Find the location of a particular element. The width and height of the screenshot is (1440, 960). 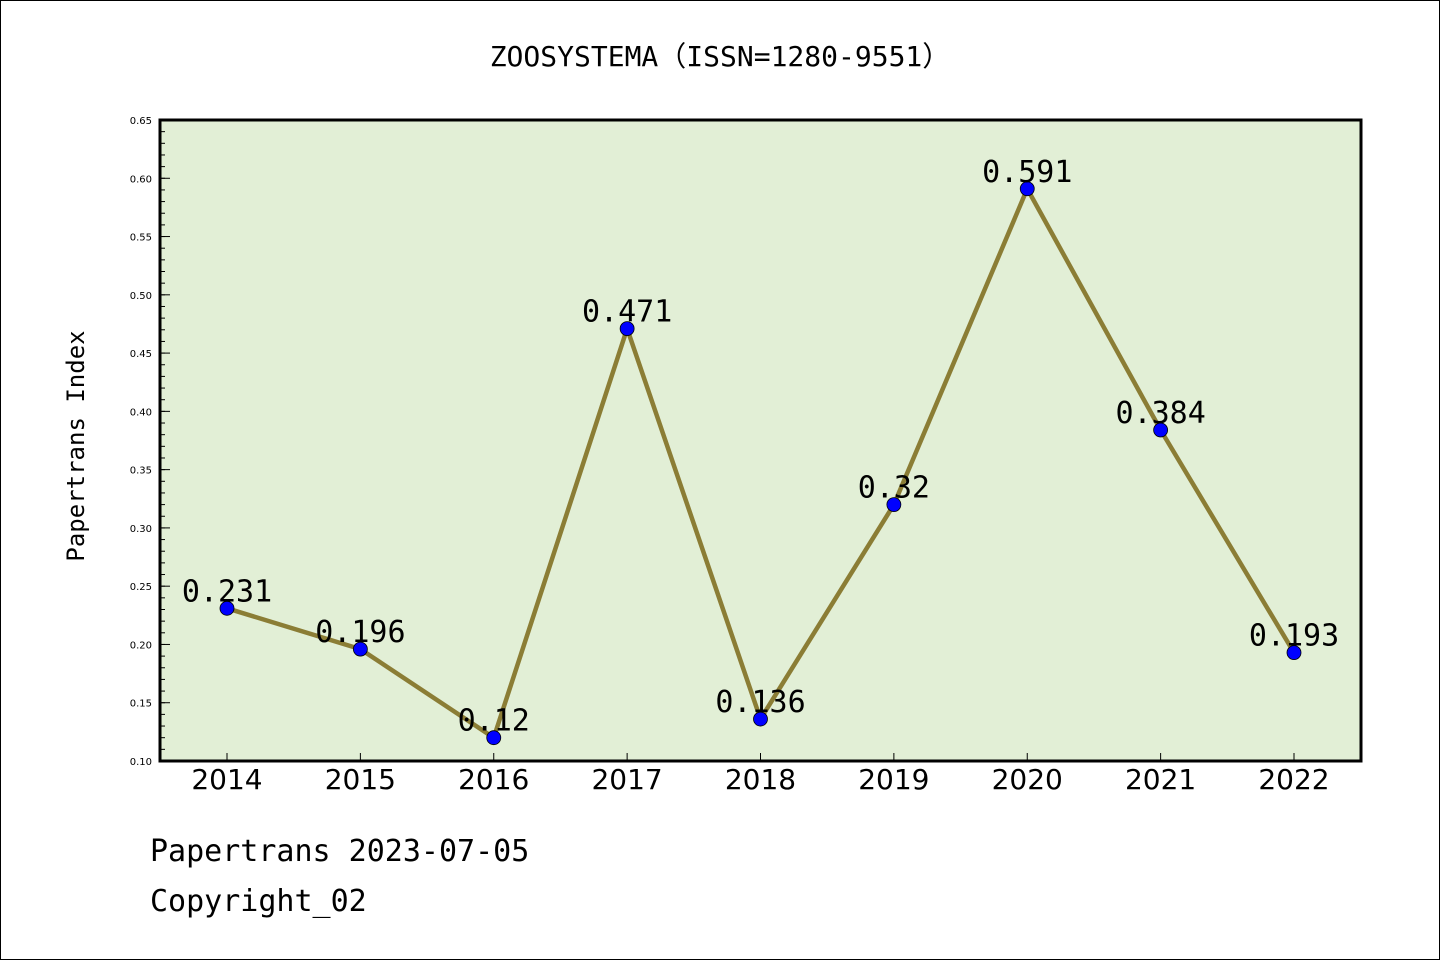

data-label: 0.384 is located at coordinates (1160, 413).